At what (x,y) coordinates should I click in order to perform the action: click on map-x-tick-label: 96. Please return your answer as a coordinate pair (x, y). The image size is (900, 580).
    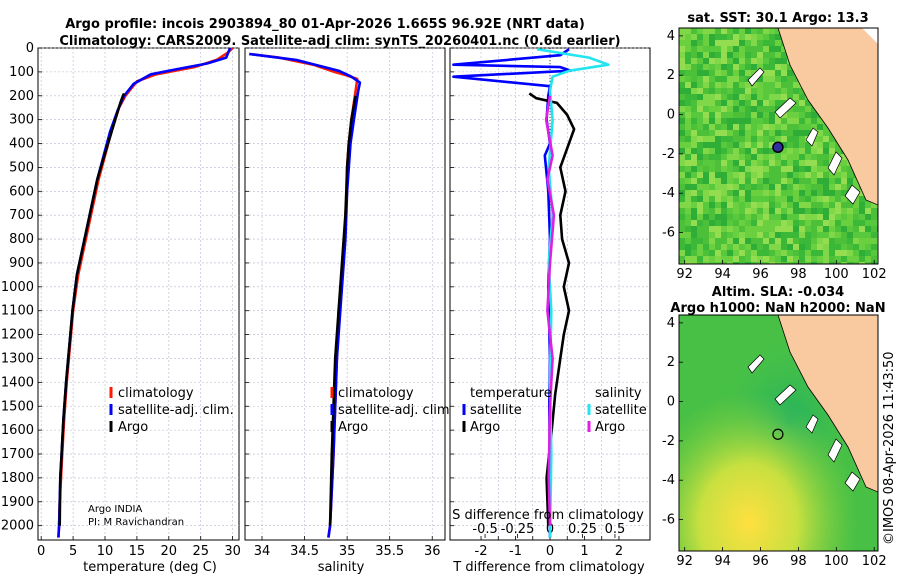
    Looking at the image, I should click on (760, 561).